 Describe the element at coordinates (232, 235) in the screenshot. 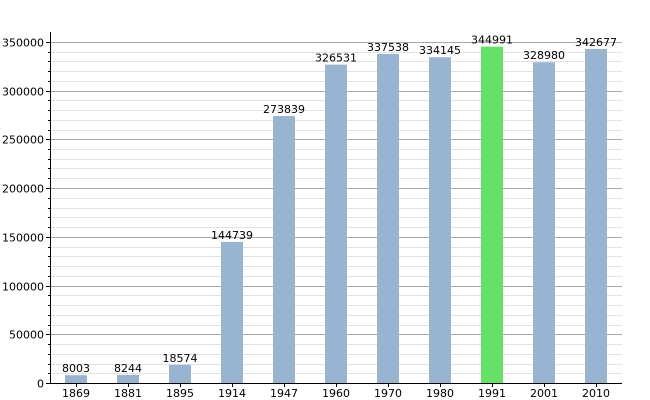

I see `data-label: 144739` at that location.